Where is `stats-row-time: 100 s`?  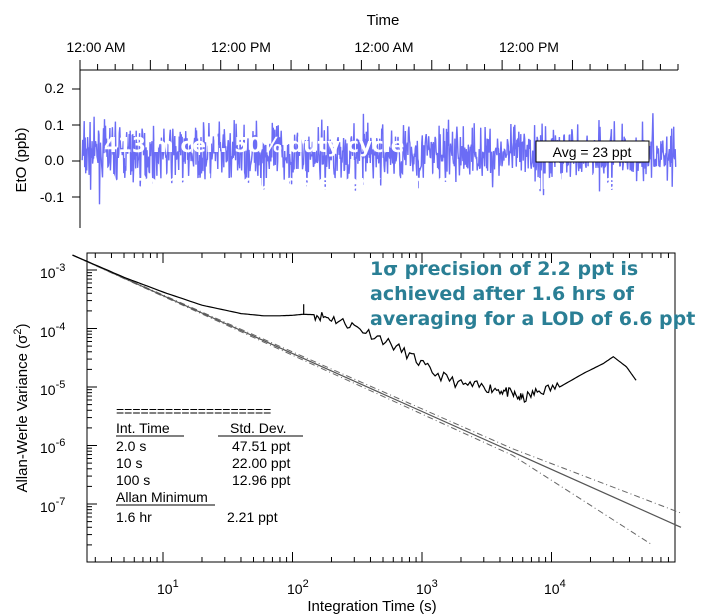
stats-row-time: 100 s is located at coordinates (133, 480).